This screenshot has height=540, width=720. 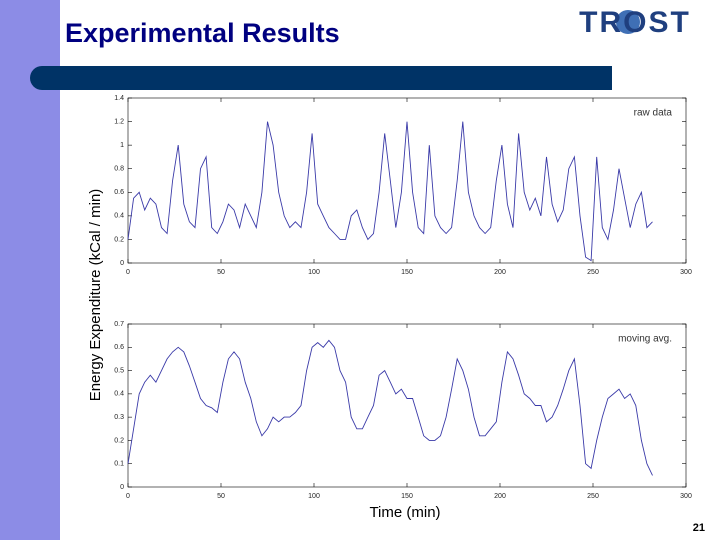 What do you see at coordinates (404, 512) in the screenshot?
I see `x-axis-label: Time (min)` at bounding box center [404, 512].